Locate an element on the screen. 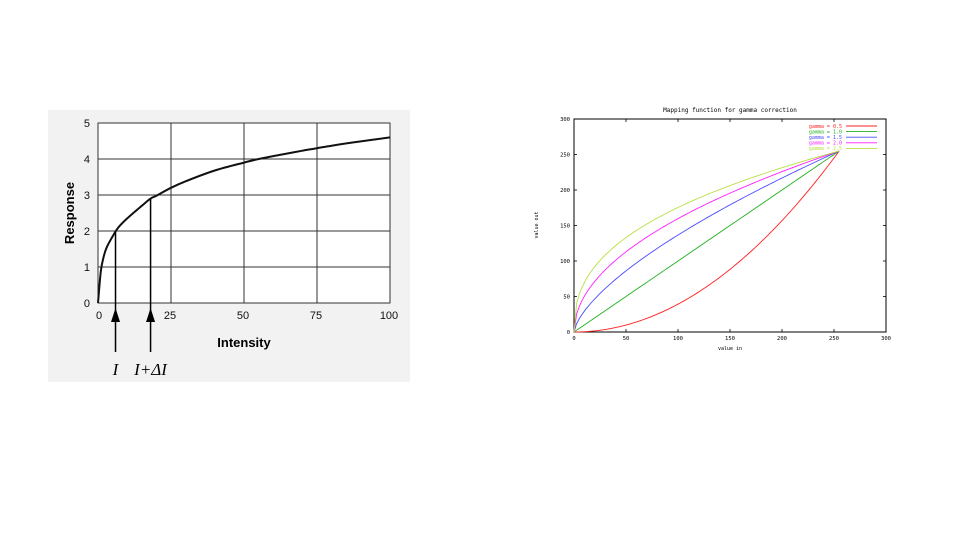  chart2-x-tick-label: 0 is located at coordinates (573, 339).